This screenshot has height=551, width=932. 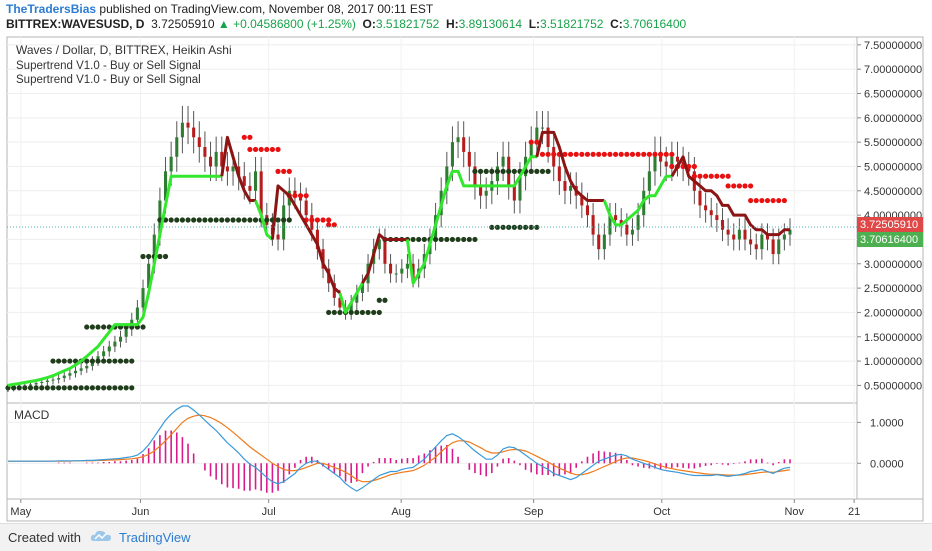 What do you see at coordinates (101, 536) in the screenshot?
I see `tradingview-cloud-icon` at bounding box center [101, 536].